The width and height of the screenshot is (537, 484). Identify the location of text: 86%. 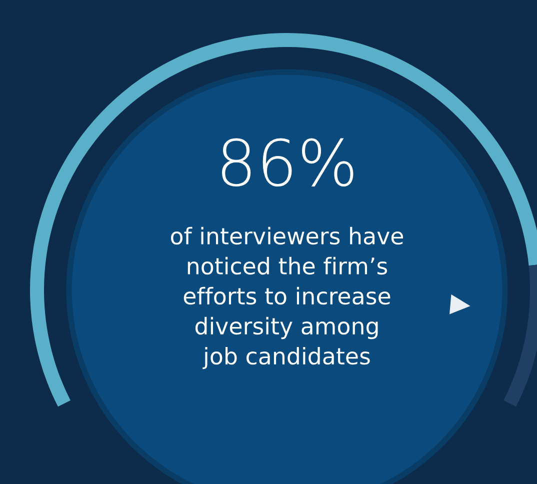
(288, 162).